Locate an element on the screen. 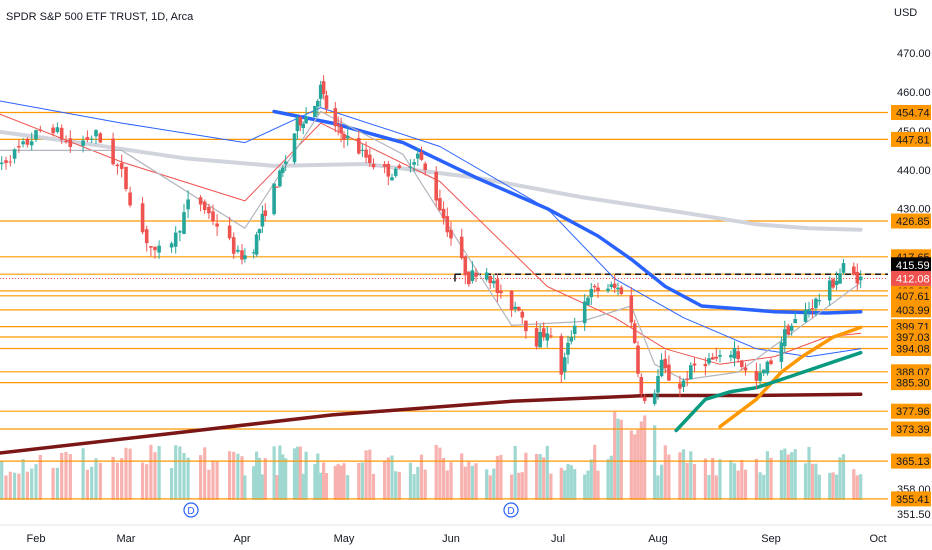 The width and height of the screenshot is (932, 550). level-label: 454.74 is located at coordinates (913, 114).